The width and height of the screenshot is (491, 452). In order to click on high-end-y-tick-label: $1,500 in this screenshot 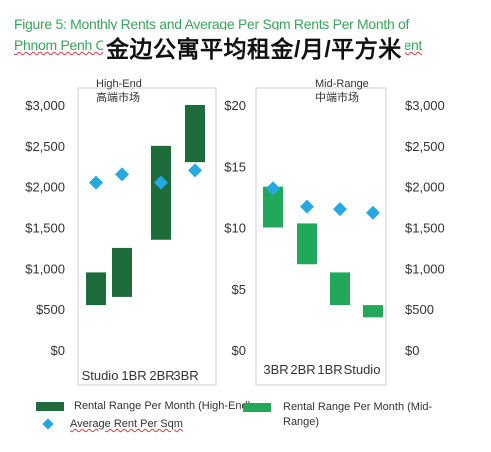, I will do `click(45, 228)`.